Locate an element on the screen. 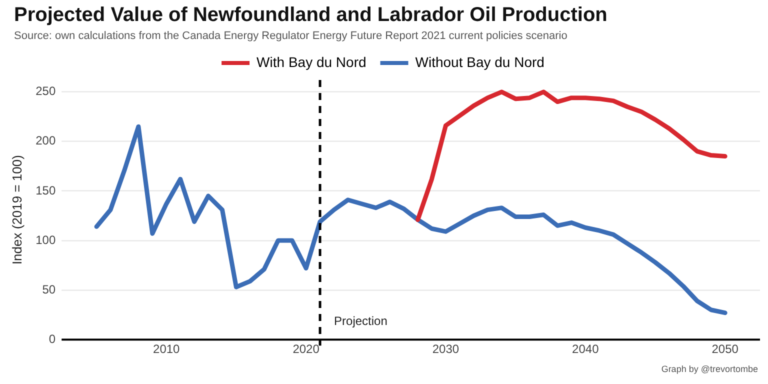 The image size is (768, 384). x-tick-label: 2050 is located at coordinates (725, 349).